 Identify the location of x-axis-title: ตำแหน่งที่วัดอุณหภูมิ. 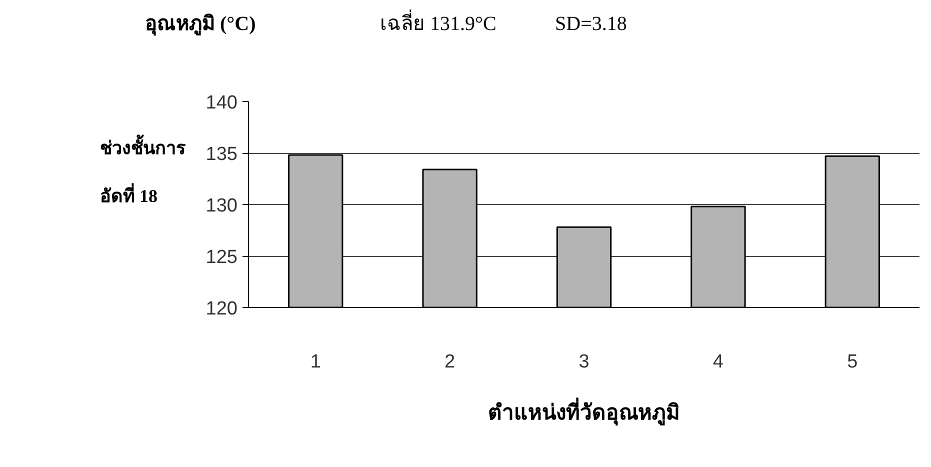
(584, 411).